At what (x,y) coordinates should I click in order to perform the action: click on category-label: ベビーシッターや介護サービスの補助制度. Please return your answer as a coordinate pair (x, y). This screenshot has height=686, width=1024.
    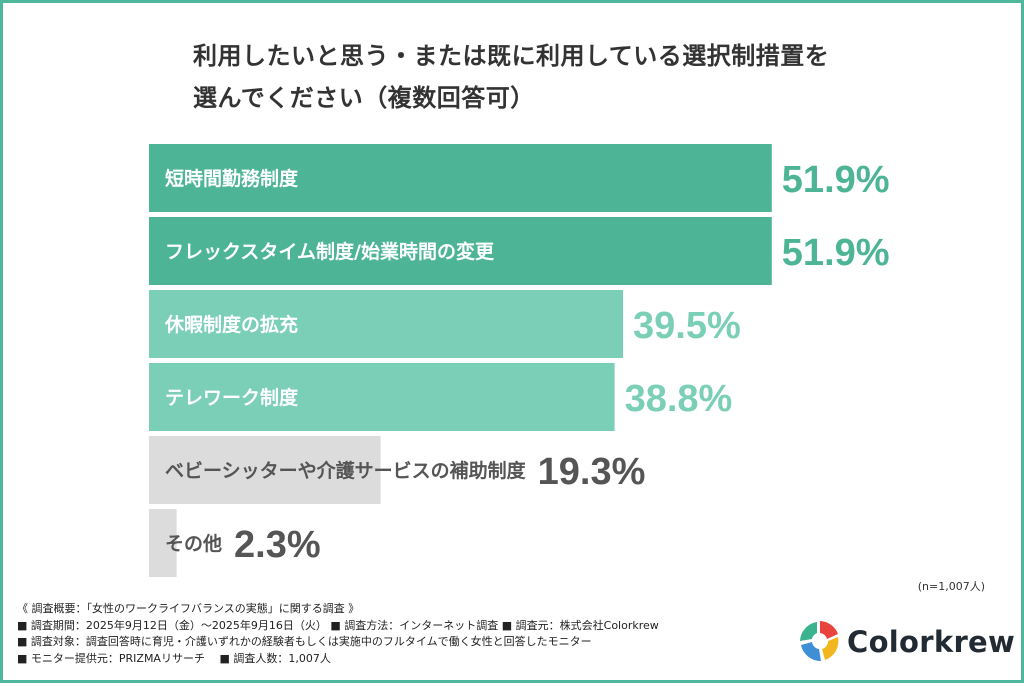
    Looking at the image, I should click on (346, 470).